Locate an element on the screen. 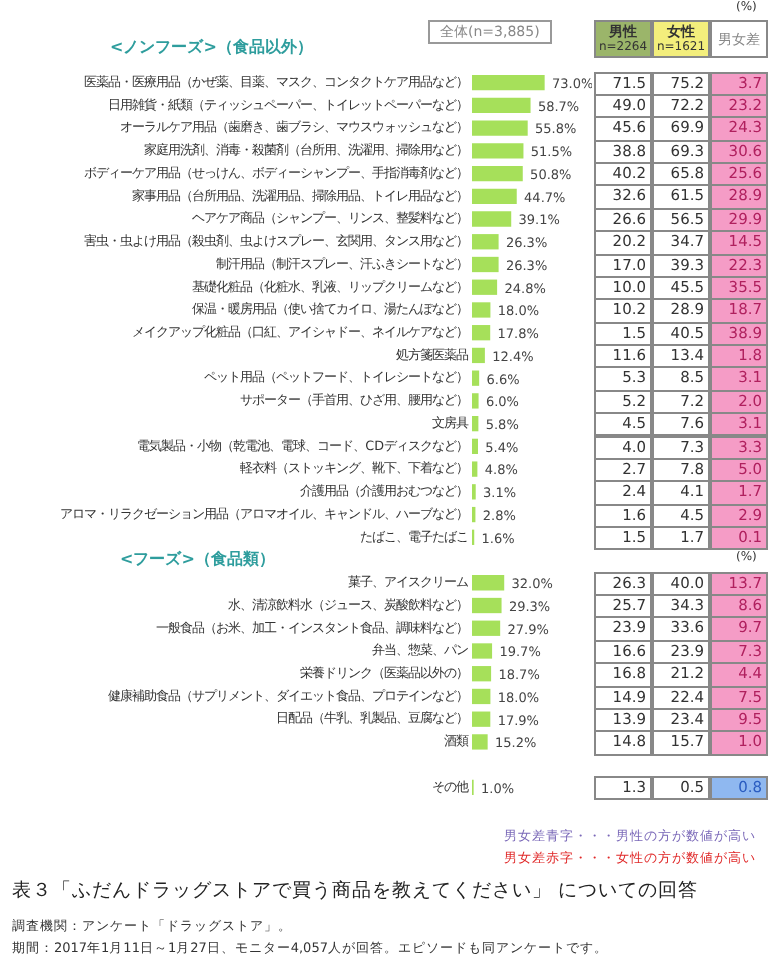  text: 表３「ふだんドラッグストアで買う商品を教えてください」 についての回答 is located at coordinates (355, 891).